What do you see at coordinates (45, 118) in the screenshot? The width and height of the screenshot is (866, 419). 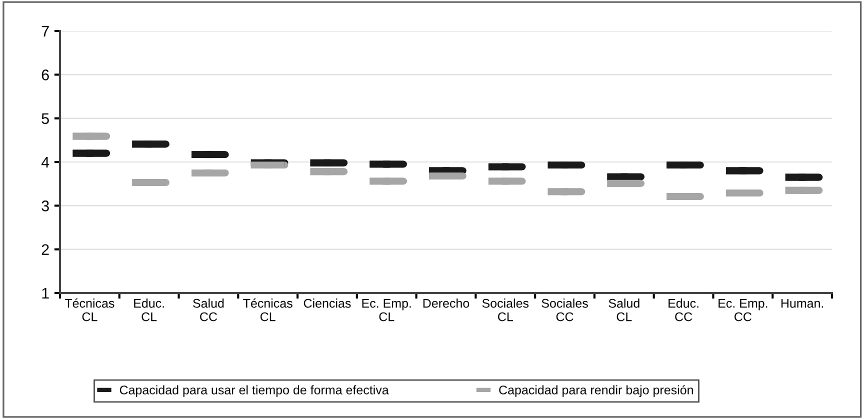 I see `y-tick-label: 5` at bounding box center [45, 118].